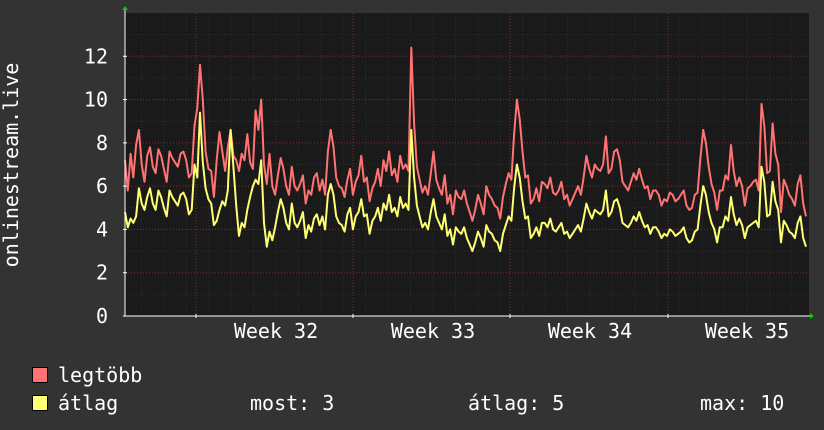 The height and width of the screenshot is (430, 824). What do you see at coordinates (100, 375) in the screenshot?
I see `legend-label-max: legtöbb` at bounding box center [100, 375].